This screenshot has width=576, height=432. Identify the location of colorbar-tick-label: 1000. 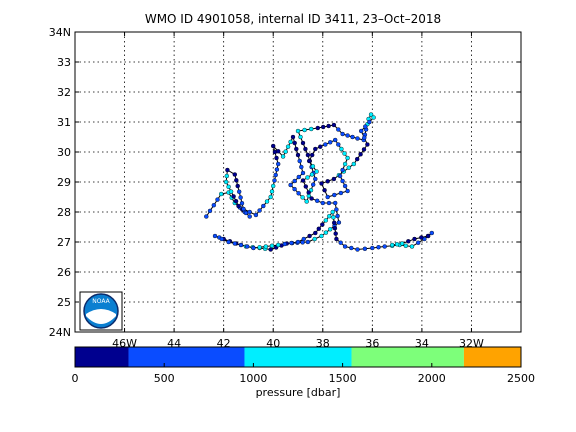
(253, 378).